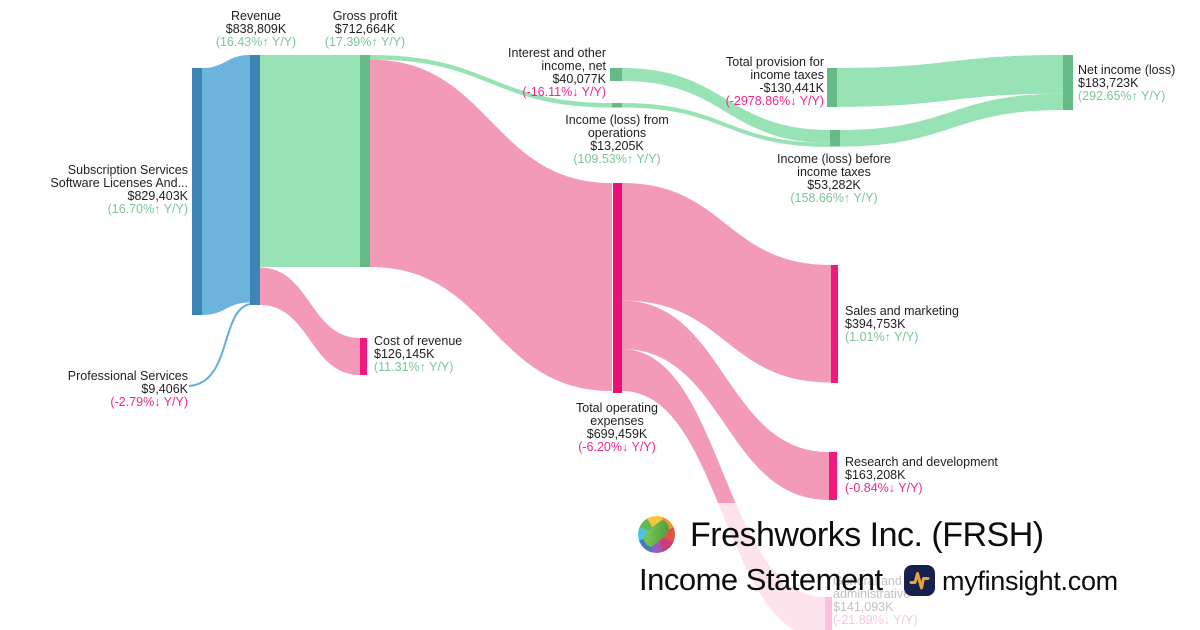 The image size is (1200, 630). What do you see at coordinates (726, 125) in the screenshot?
I see `flow-operations-to-income-before-taxes` at bounding box center [726, 125].